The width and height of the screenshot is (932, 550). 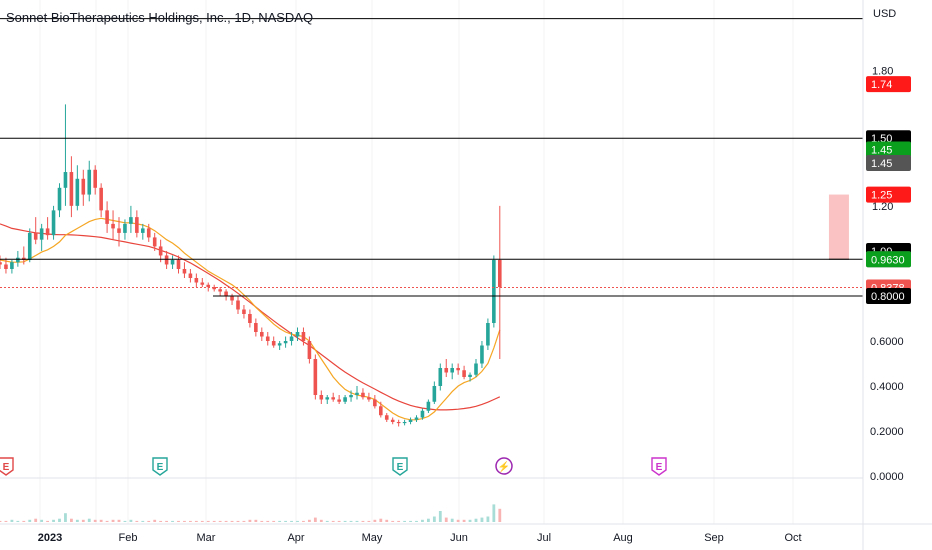 What do you see at coordinates (792, 538) in the screenshot?
I see `x-axis-label: Oct` at bounding box center [792, 538].